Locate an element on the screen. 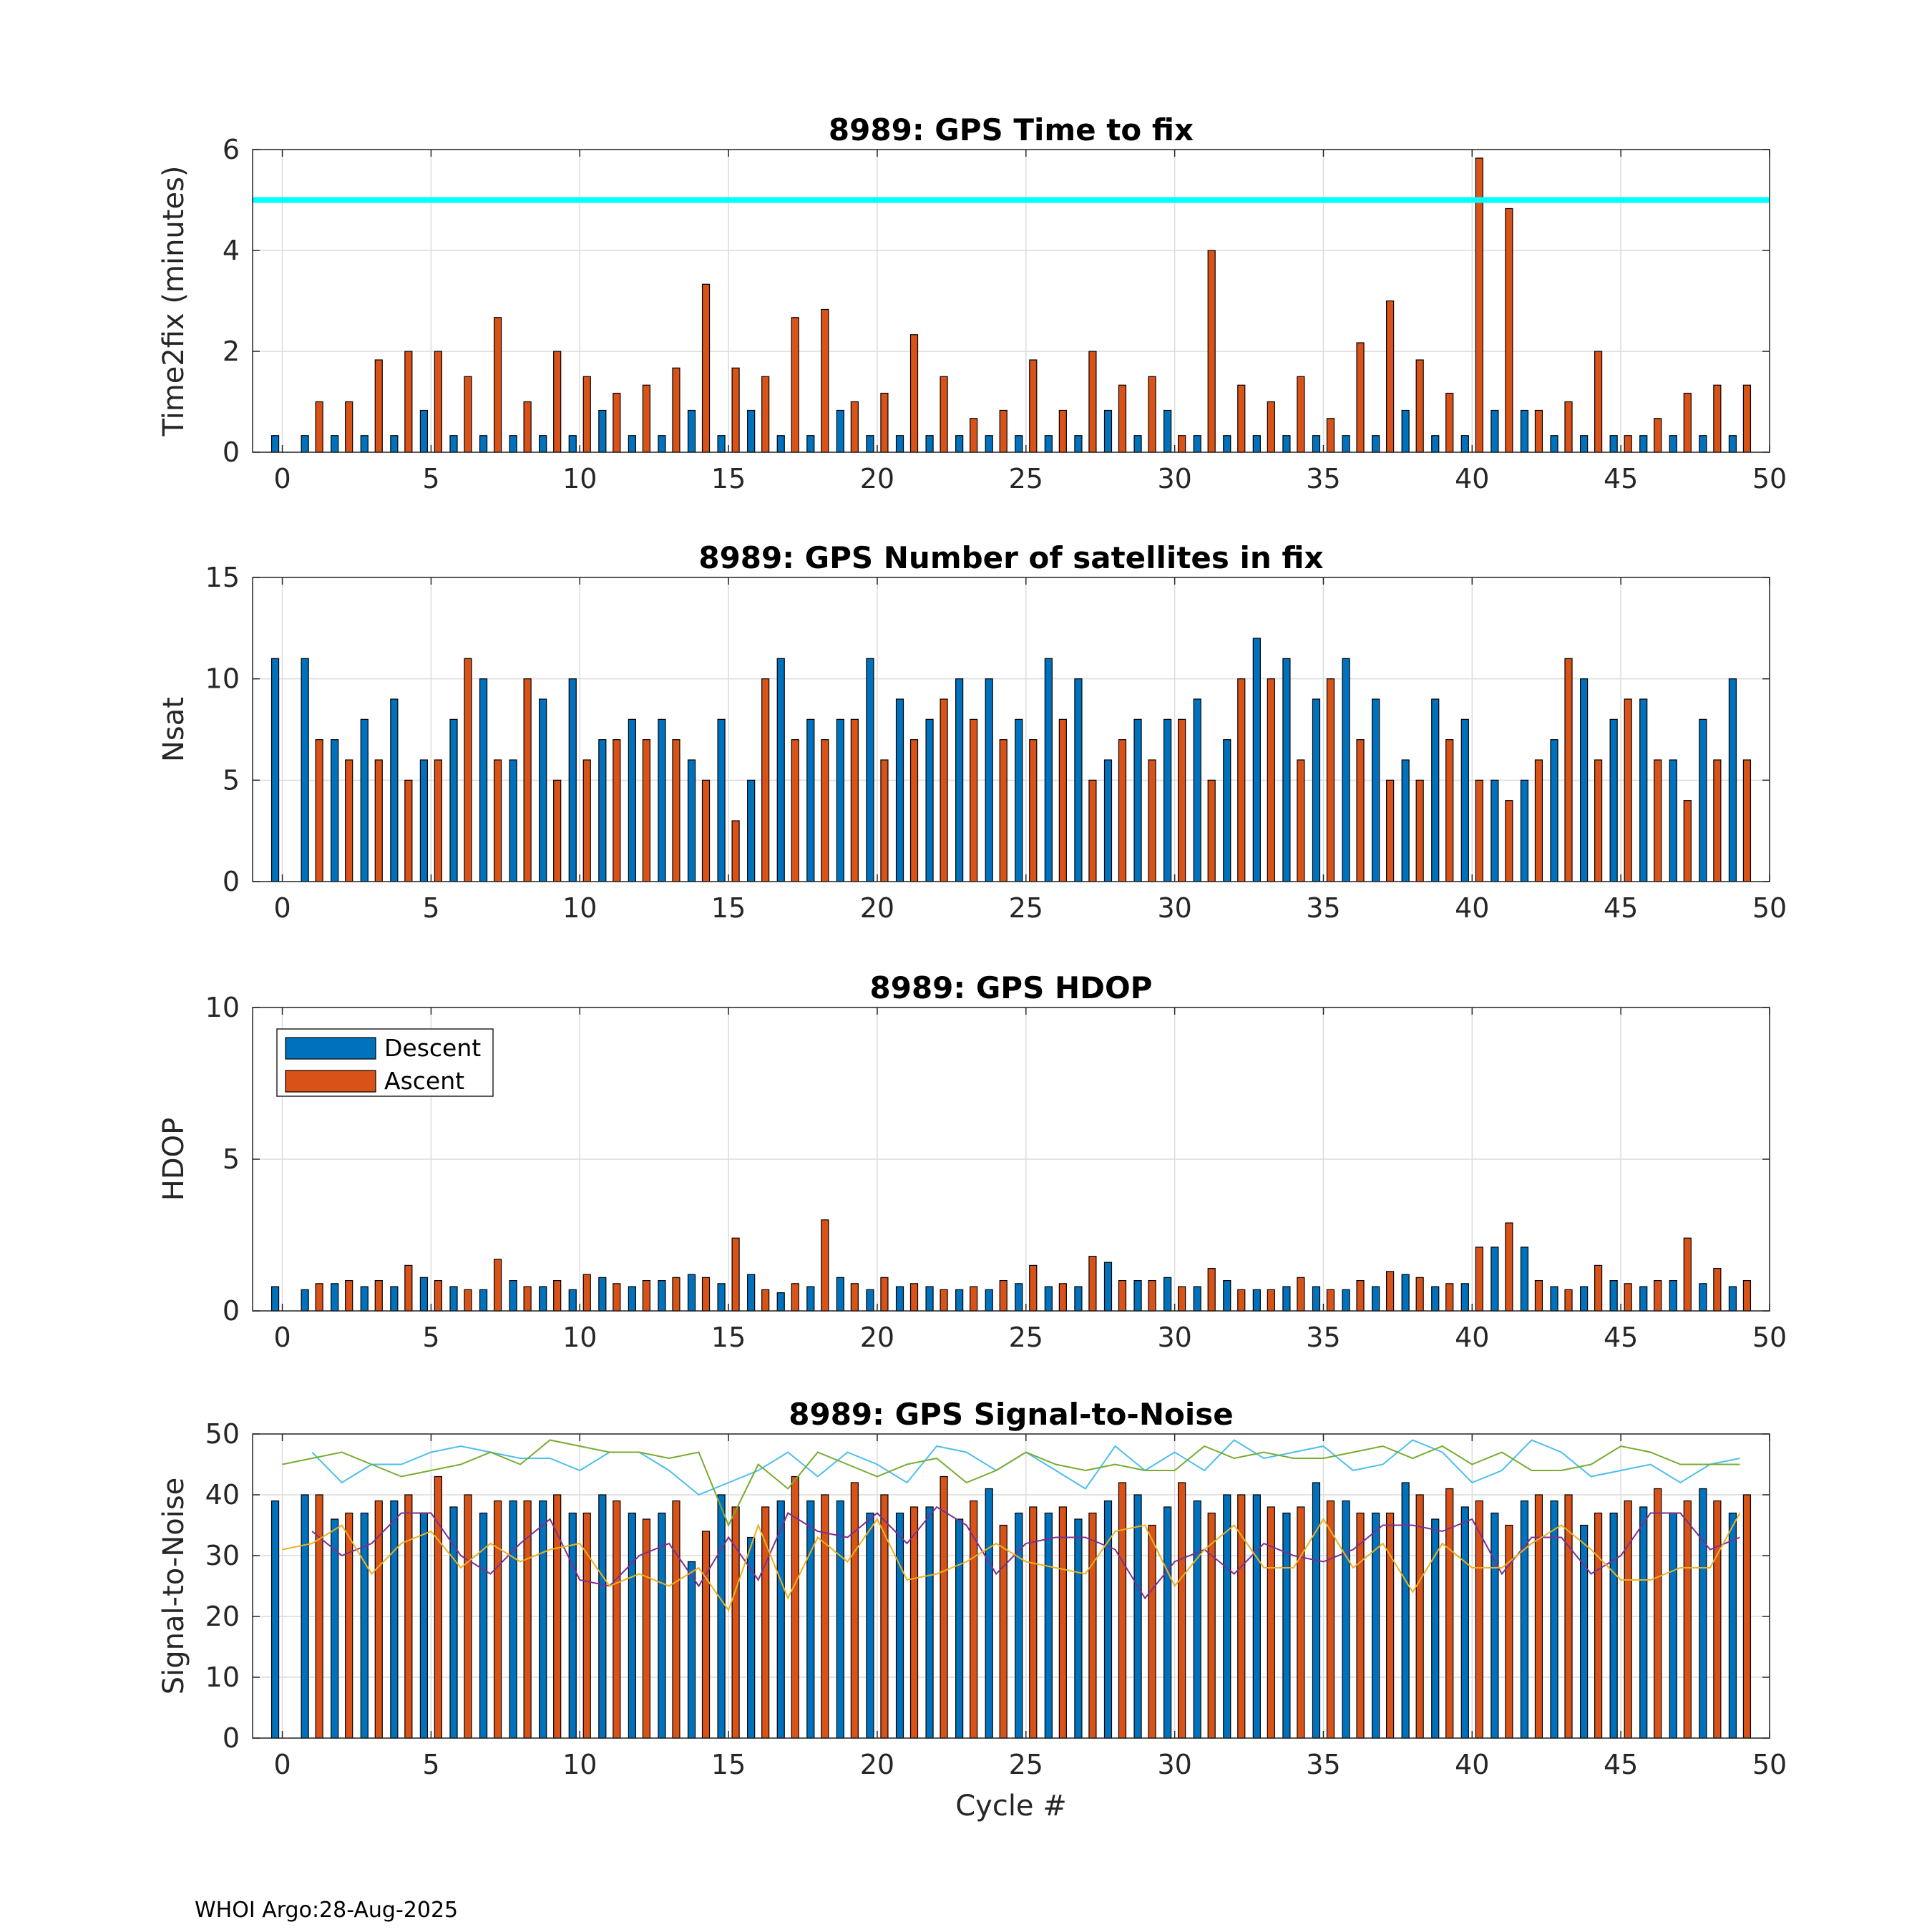  x-tick-label: 15 is located at coordinates (728, 908).